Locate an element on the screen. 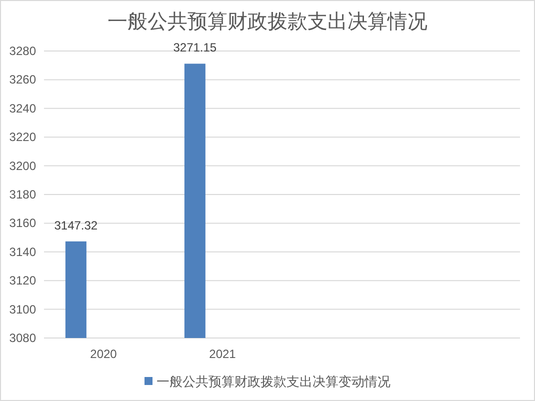  x-tick-label: 2021 is located at coordinates (222, 354).